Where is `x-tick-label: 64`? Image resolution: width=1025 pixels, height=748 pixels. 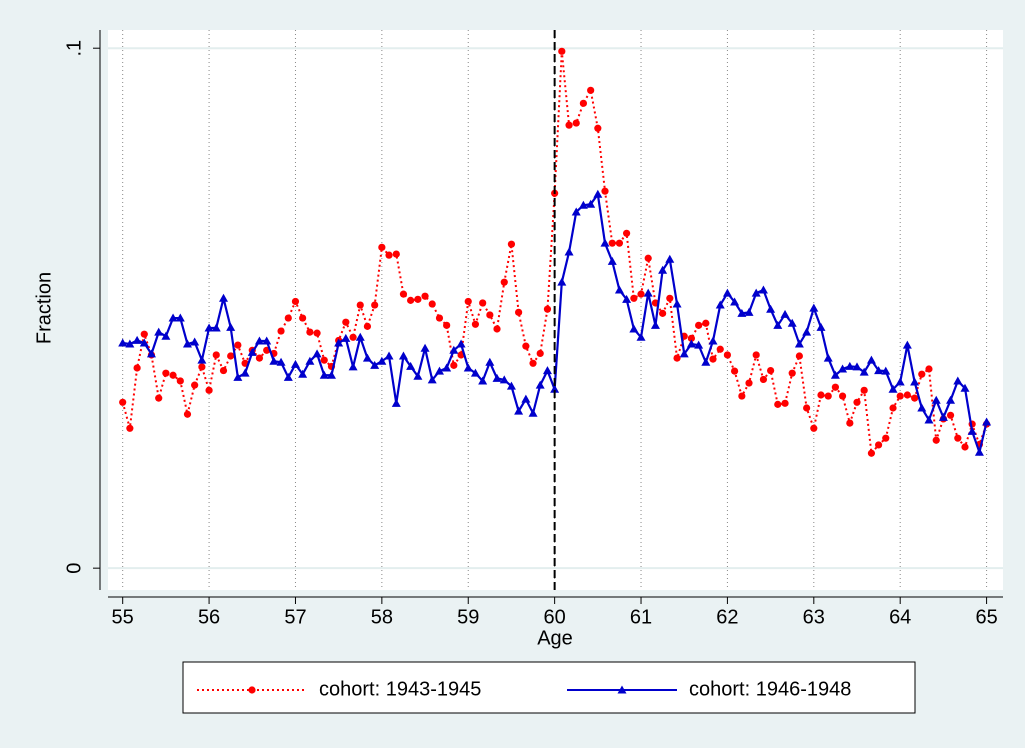 x-tick-label: 64 is located at coordinates (900, 617).